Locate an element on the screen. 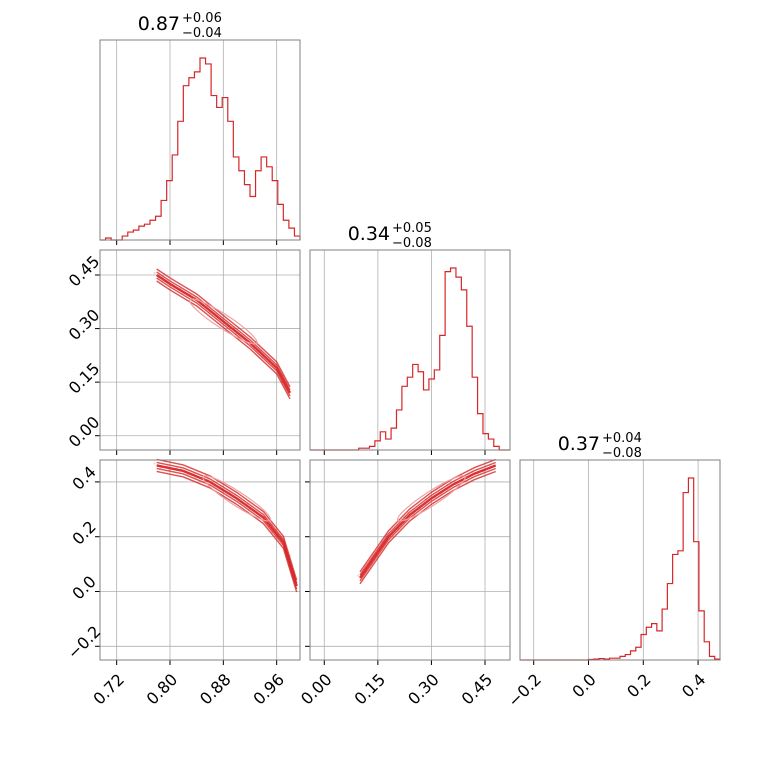 Image resolution: width=760 pixels, height=760 pixels. x-tick-label: 0.45 is located at coordinates (477, 689).